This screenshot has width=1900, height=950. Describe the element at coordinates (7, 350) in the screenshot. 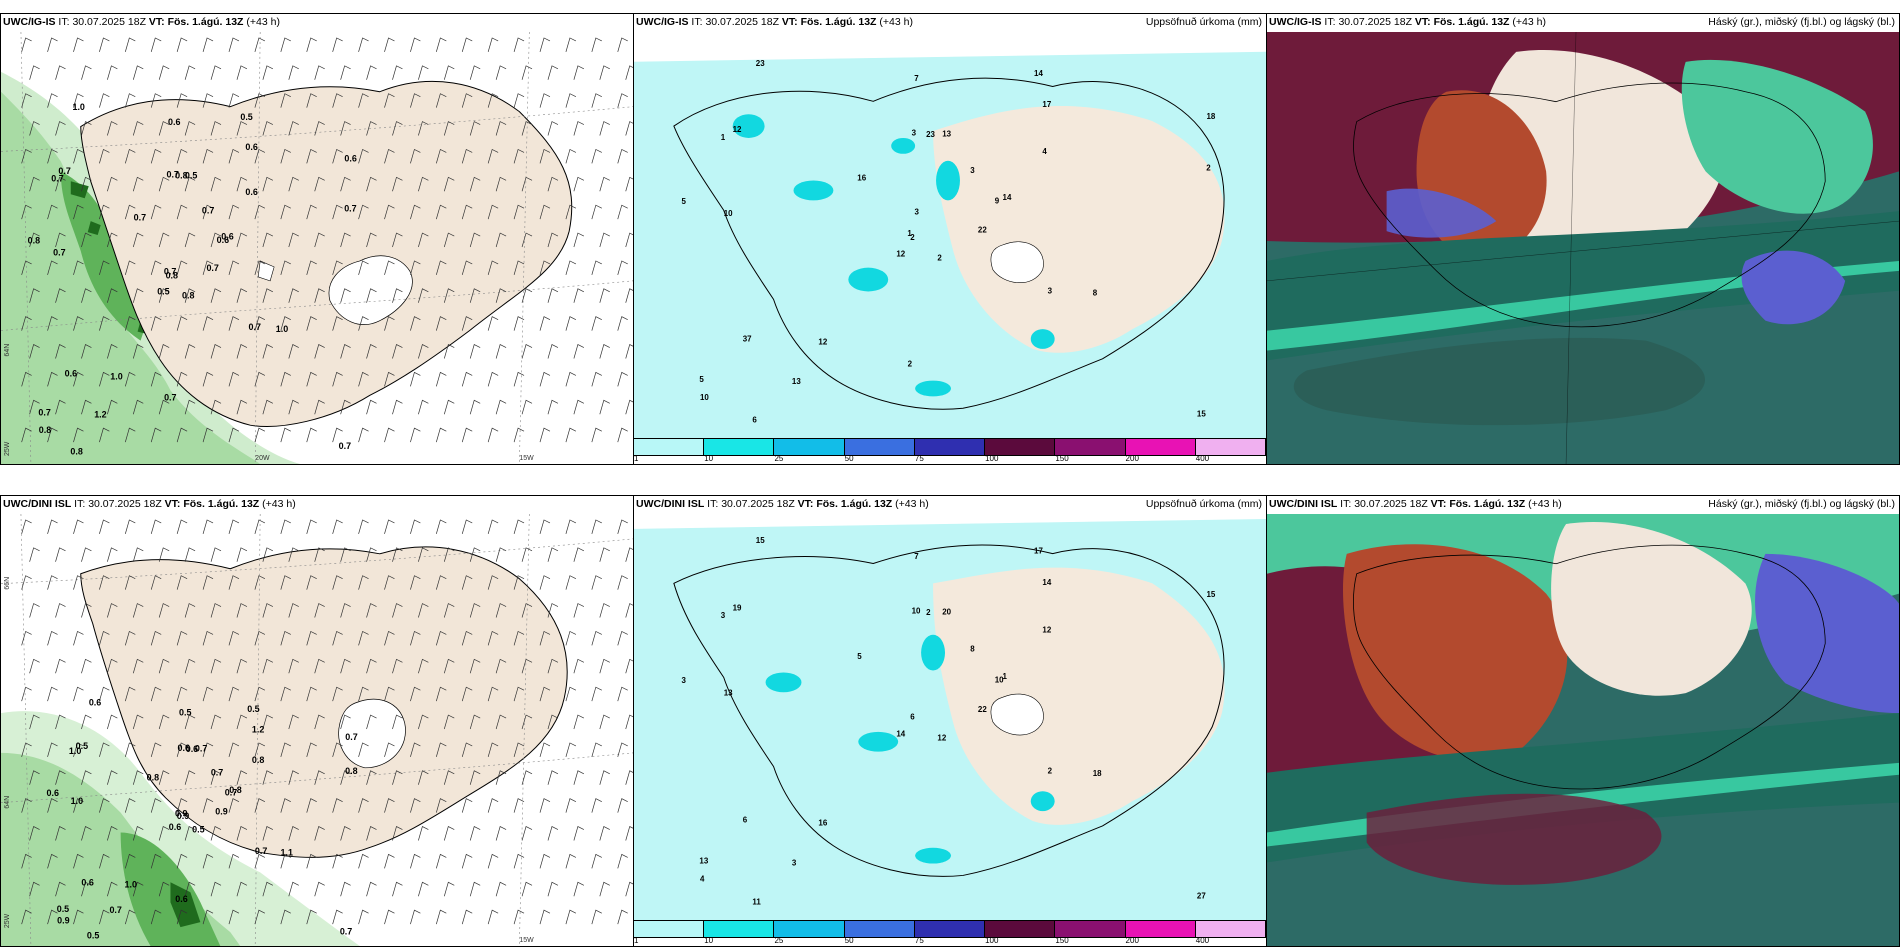

I see `lat-label: 64N` at that location.